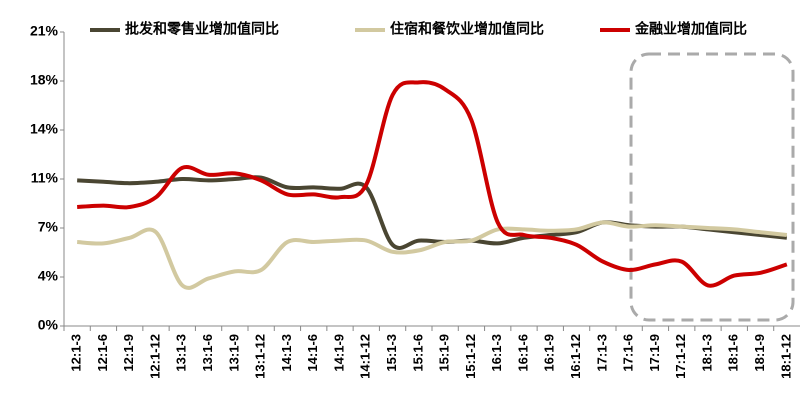 This screenshot has width=800, height=408. I want to click on x-tick-label: 16:1-3, so click(496, 353).